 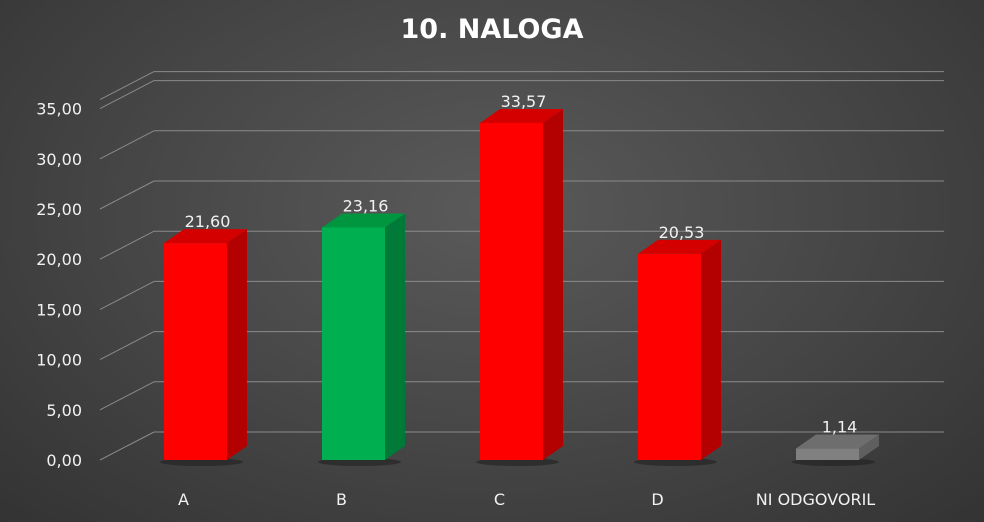 What do you see at coordinates (59, 360) in the screenshot?
I see `y-tick-label: 10,00` at bounding box center [59, 360].